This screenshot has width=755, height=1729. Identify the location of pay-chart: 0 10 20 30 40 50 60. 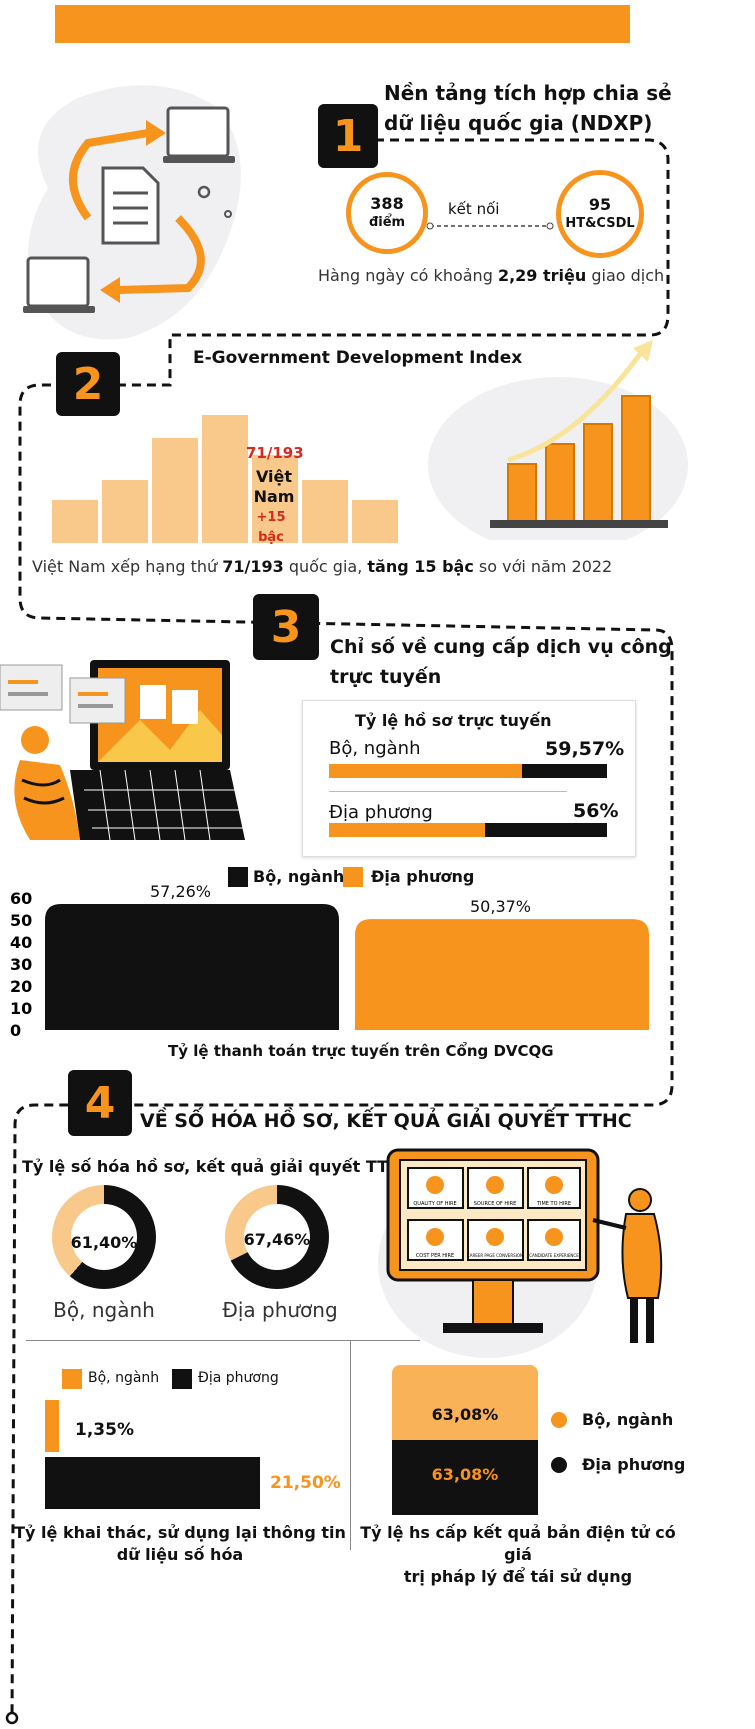
(340, 960).